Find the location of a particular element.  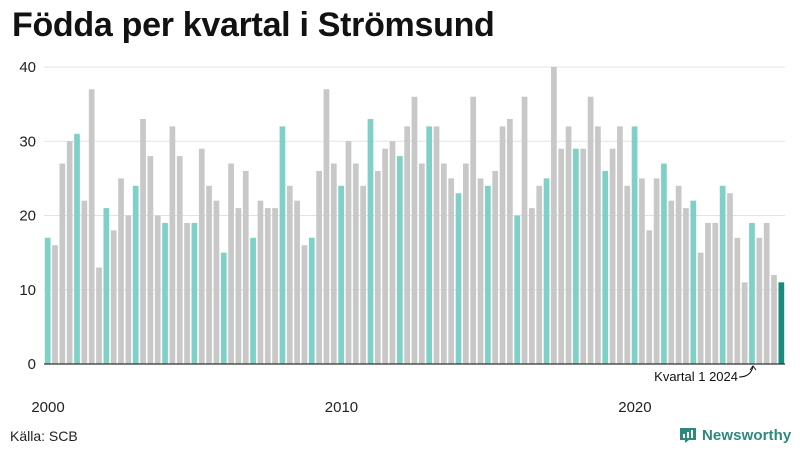

x-axis-ticks: 2000 2010 2020 is located at coordinates (341, 407).